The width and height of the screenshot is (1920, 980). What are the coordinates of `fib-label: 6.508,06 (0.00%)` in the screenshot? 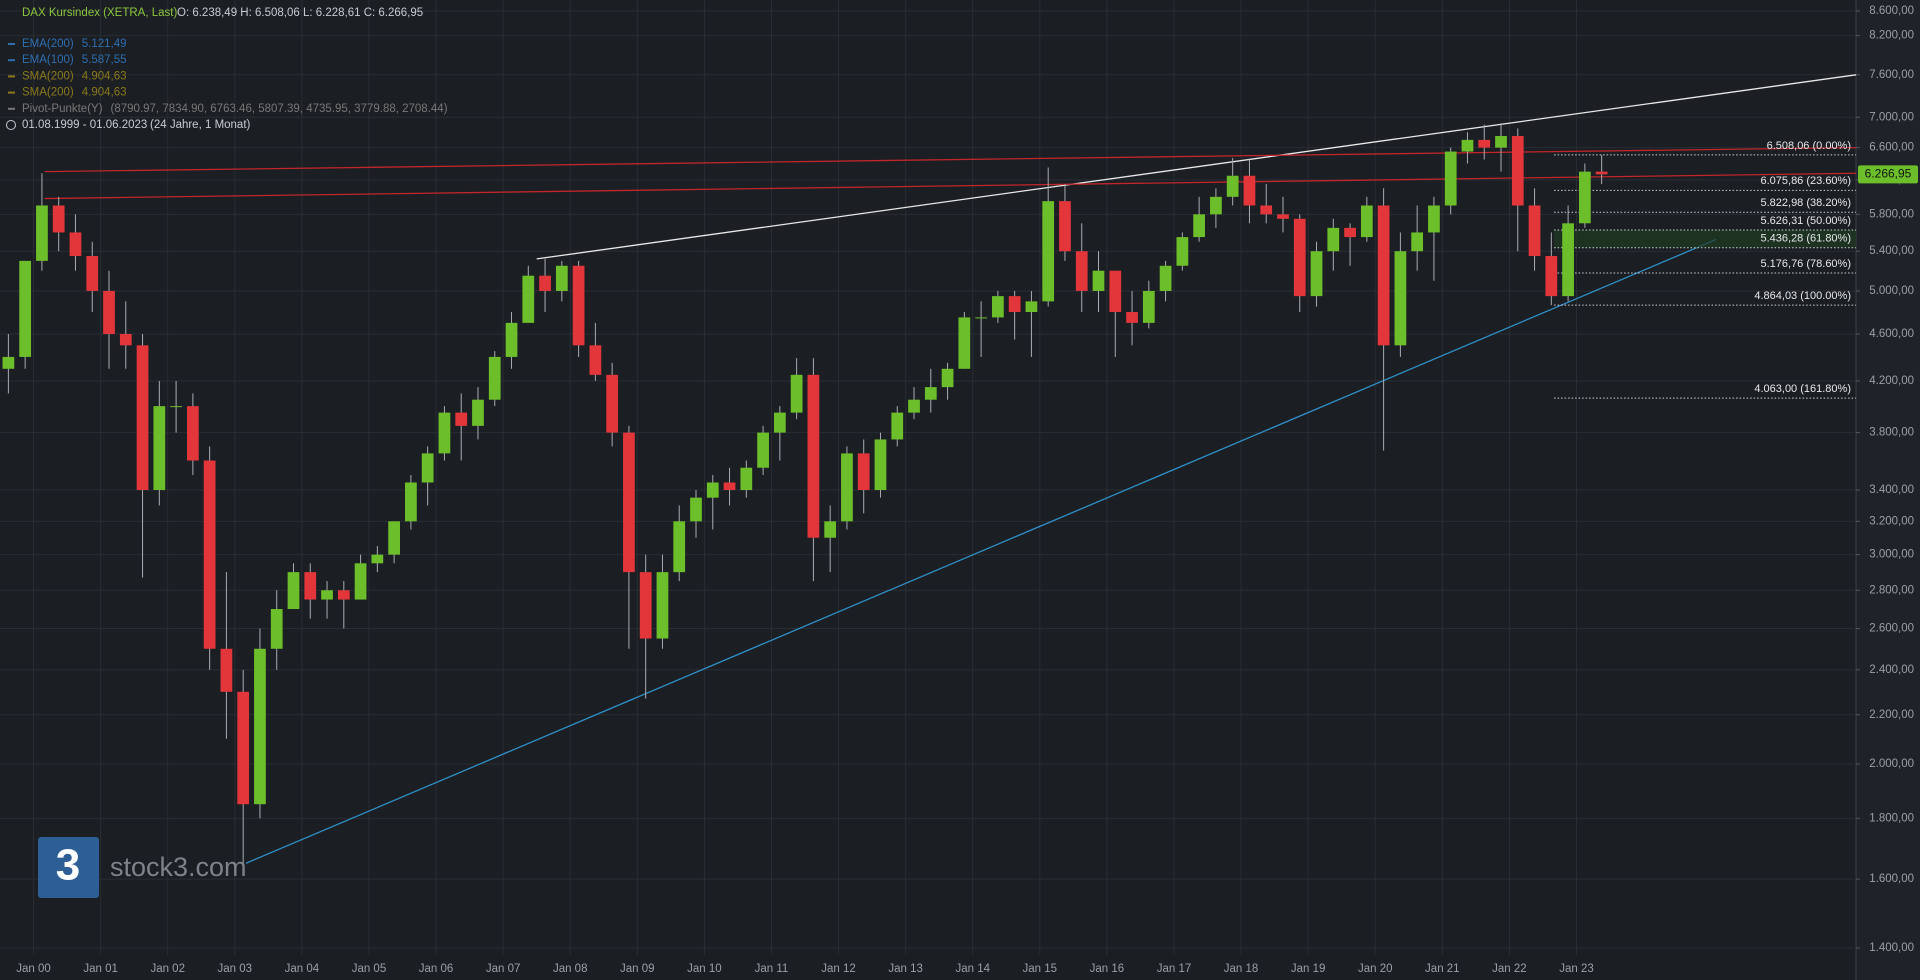 It's located at (1809, 146).